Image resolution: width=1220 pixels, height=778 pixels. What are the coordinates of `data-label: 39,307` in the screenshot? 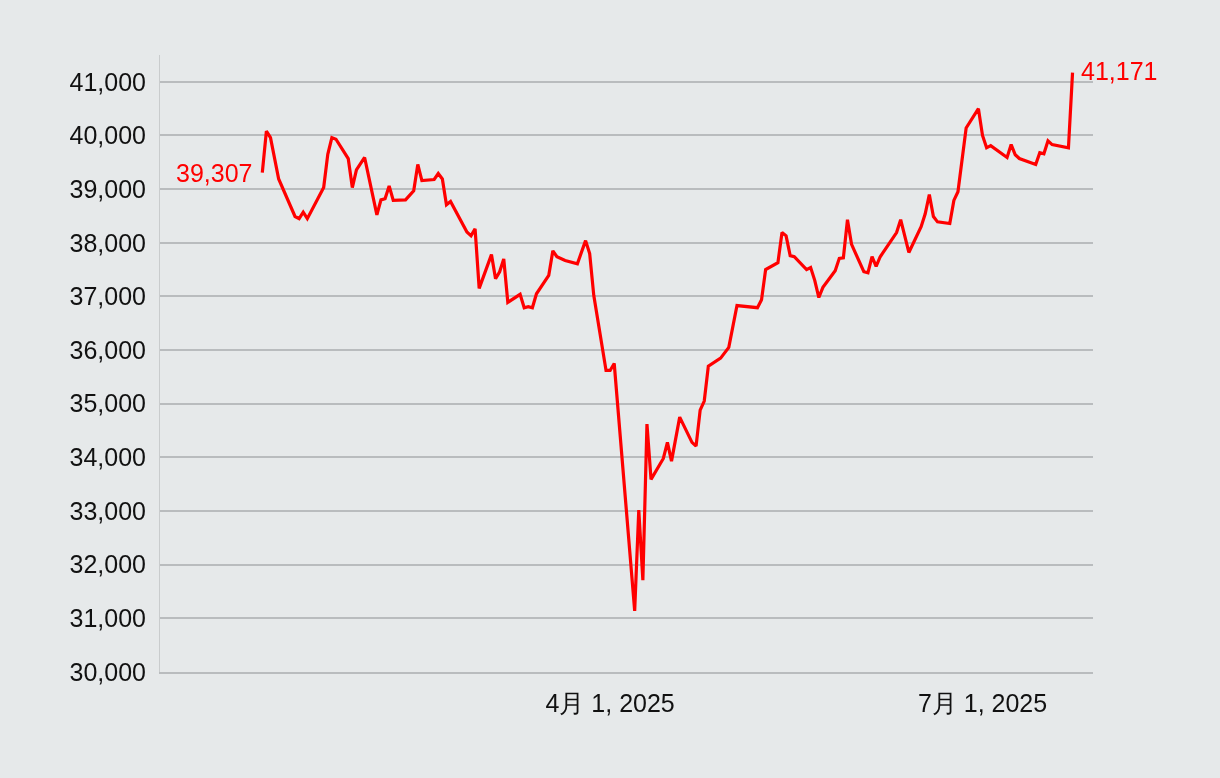 It's located at (214, 173).